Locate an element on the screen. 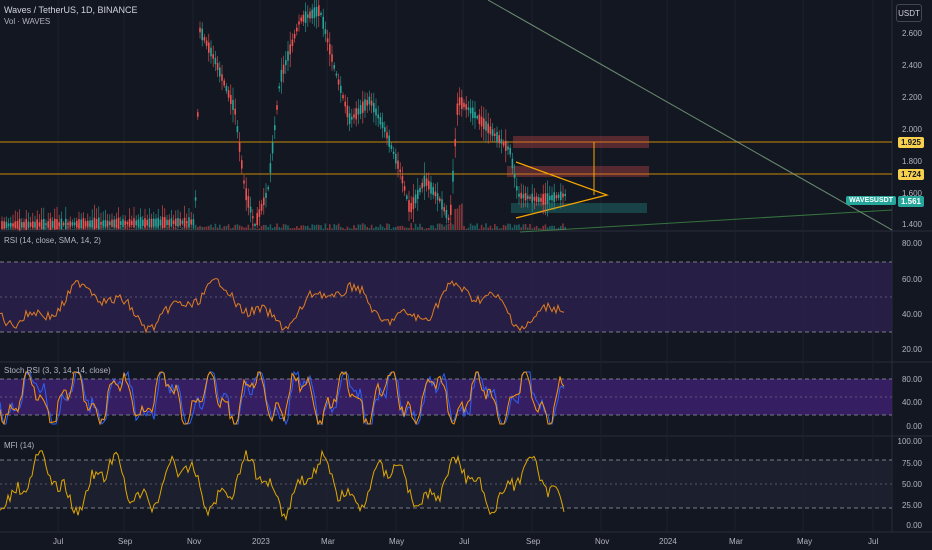  stoch-rsi-title: Stoch RSI (3, 3, 14, 14, close) is located at coordinates (57, 370).